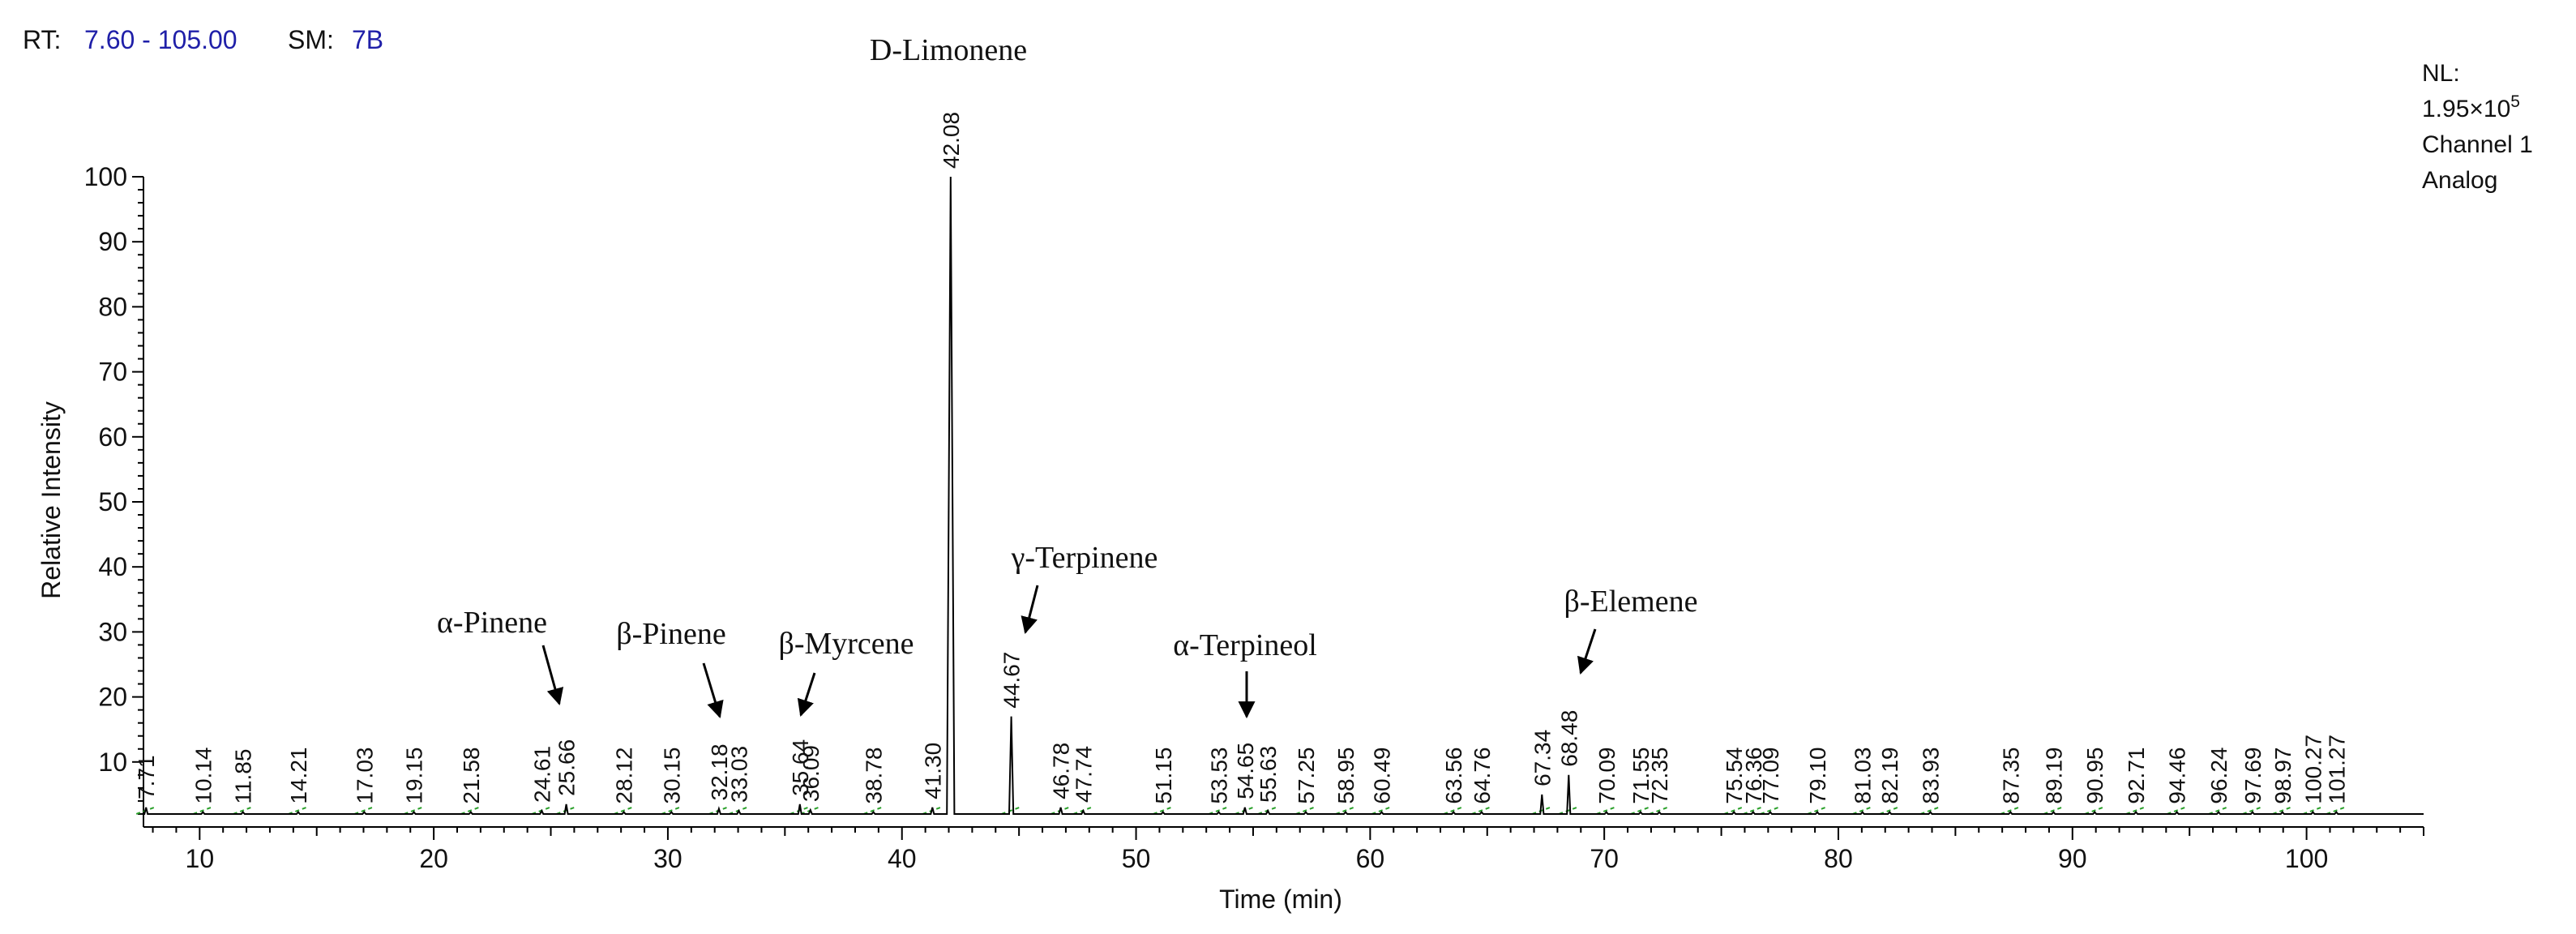  Describe the element at coordinates (2459, 180) in the screenshot. I see `nl-analog: Analog` at that location.